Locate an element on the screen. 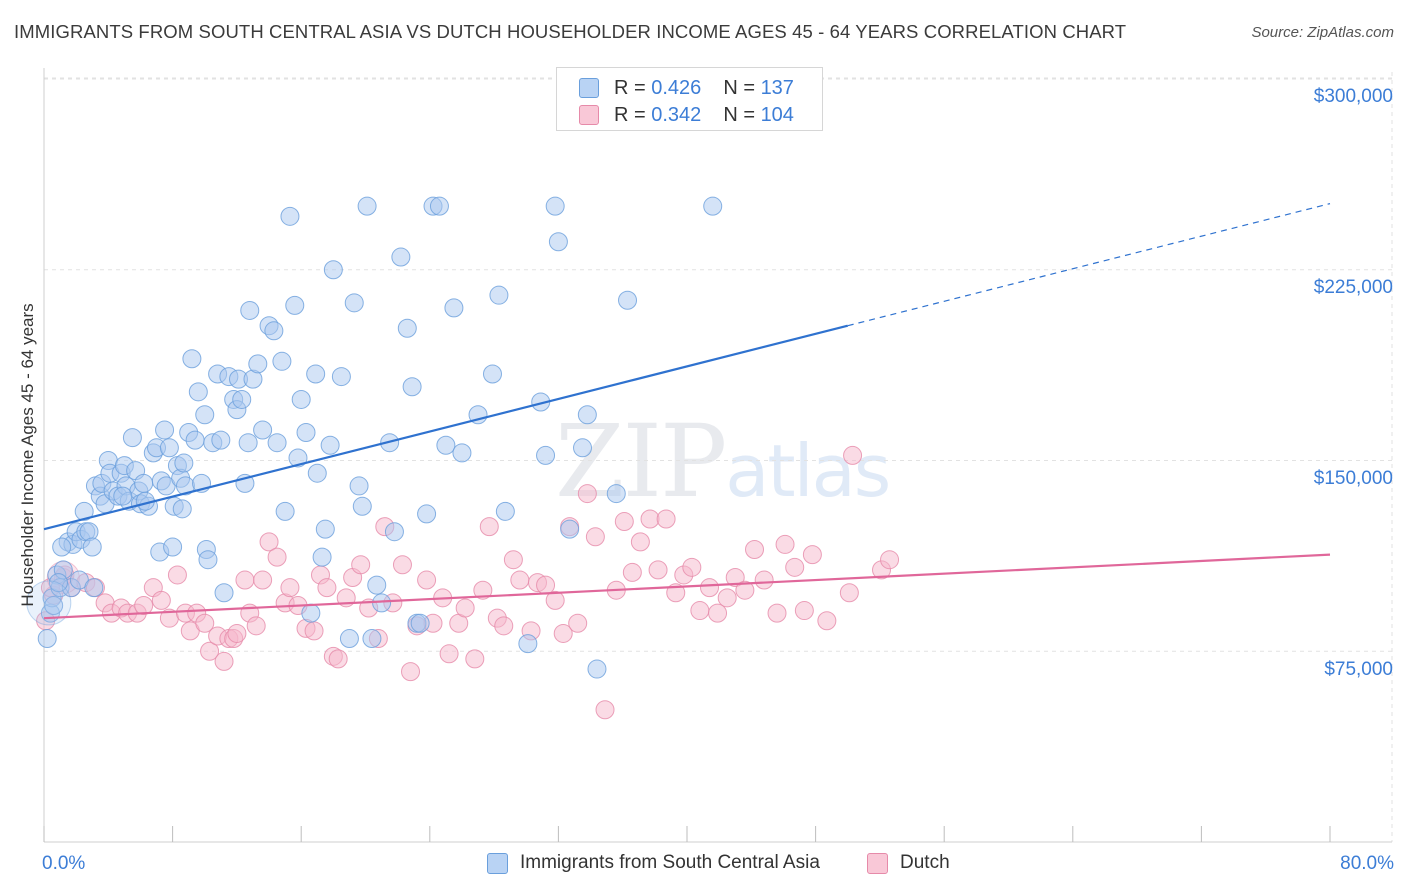 This screenshot has width=1406, height=892. bottom-legend-blue: Immigrants from South Central Asia is located at coordinates (653, 863).